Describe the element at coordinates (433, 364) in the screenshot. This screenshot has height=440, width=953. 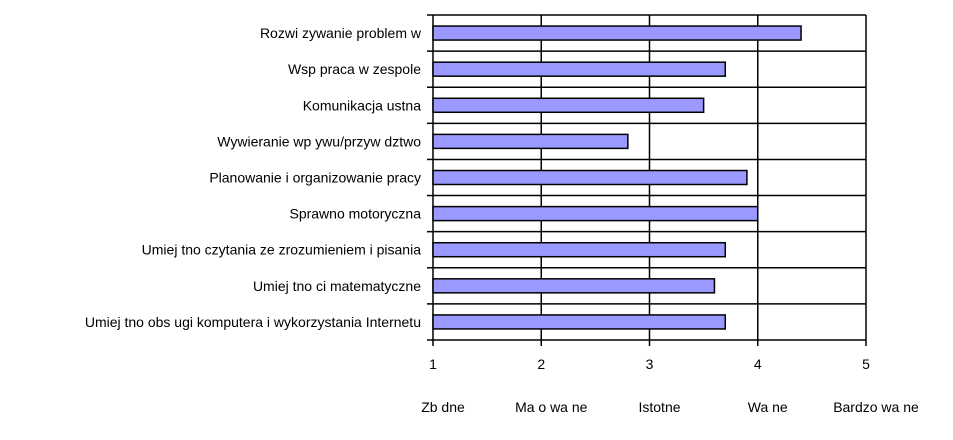
I see `x-tick-label-1: 1` at that location.